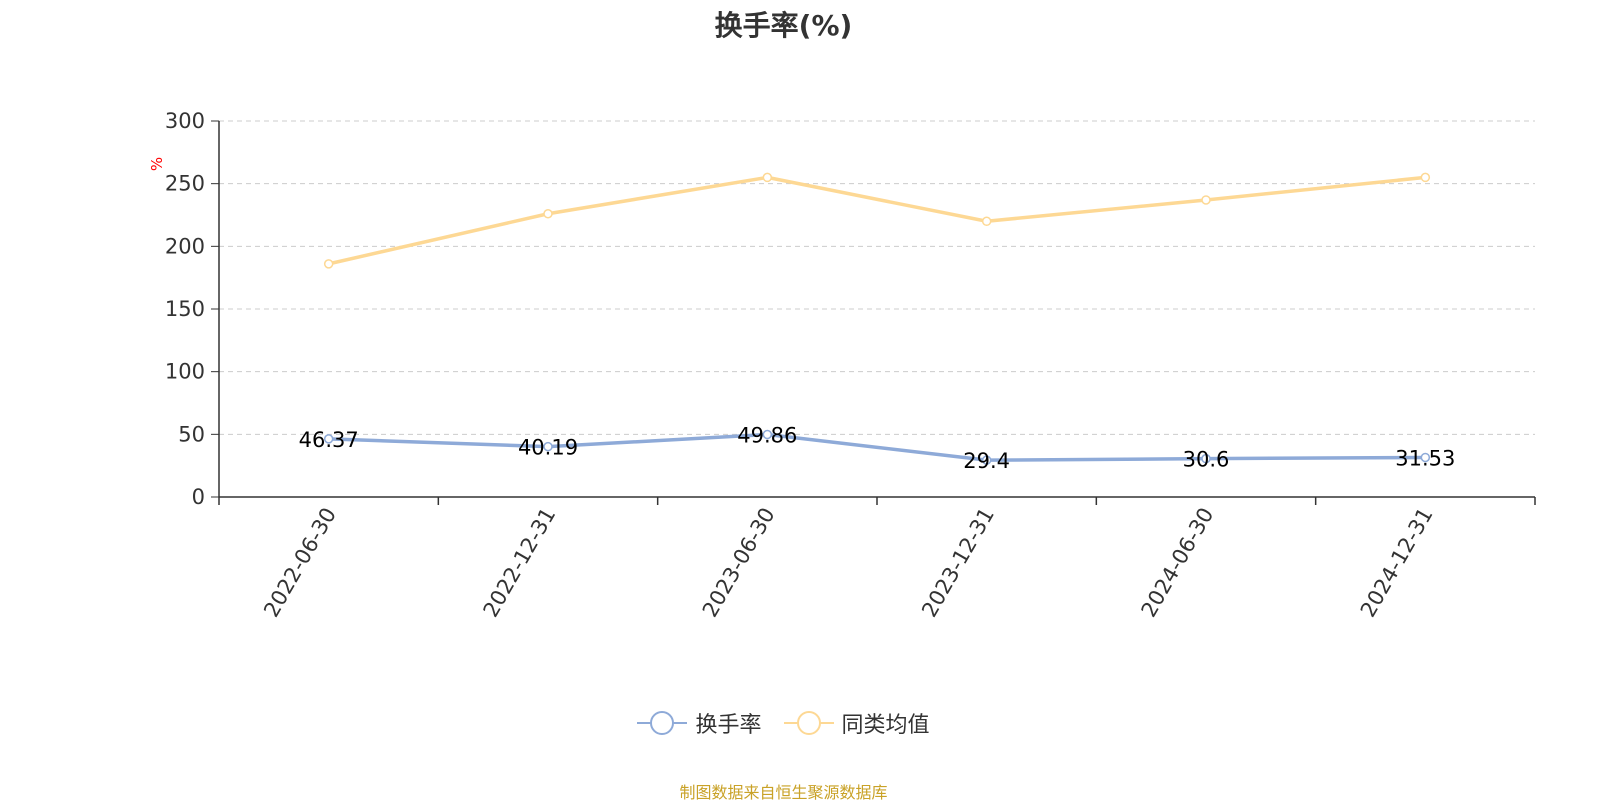 The width and height of the screenshot is (1600, 803). What do you see at coordinates (185, 121) in the screenshot?
I see `y-tick-label: 300` at bounding box center [185, 121].